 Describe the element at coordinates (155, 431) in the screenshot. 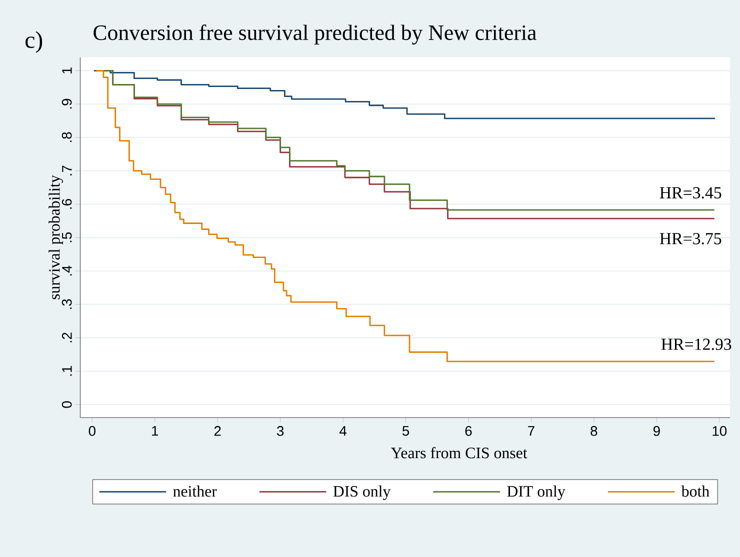

I see `x-tick-label: 1` at that location.